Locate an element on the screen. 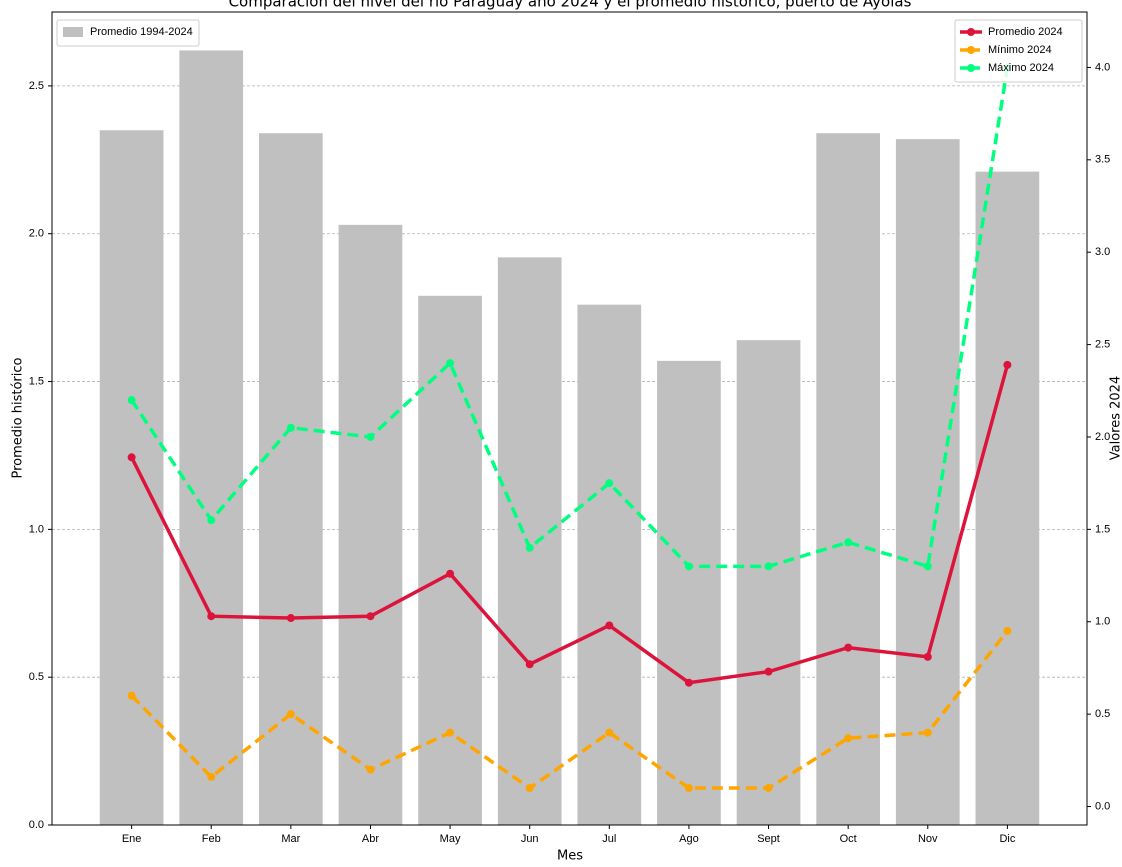  legend-label: Promedio 1994-2024 is located at coordinates (141, 32).